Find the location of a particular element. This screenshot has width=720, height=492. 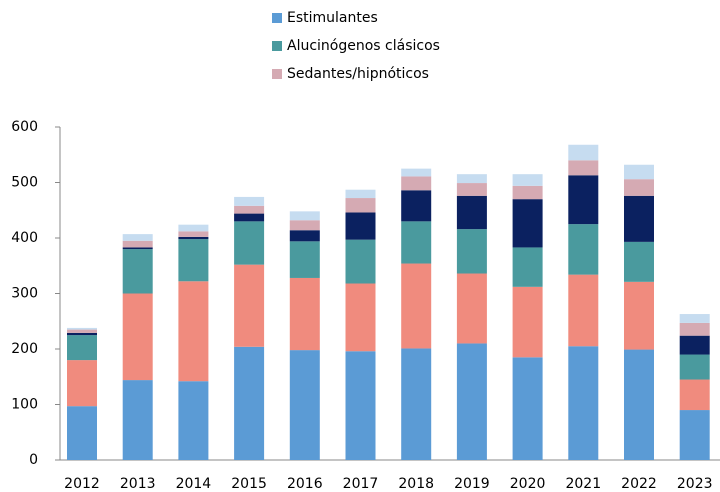

y-tick-label: 0 is located at coordinates (33, 460).